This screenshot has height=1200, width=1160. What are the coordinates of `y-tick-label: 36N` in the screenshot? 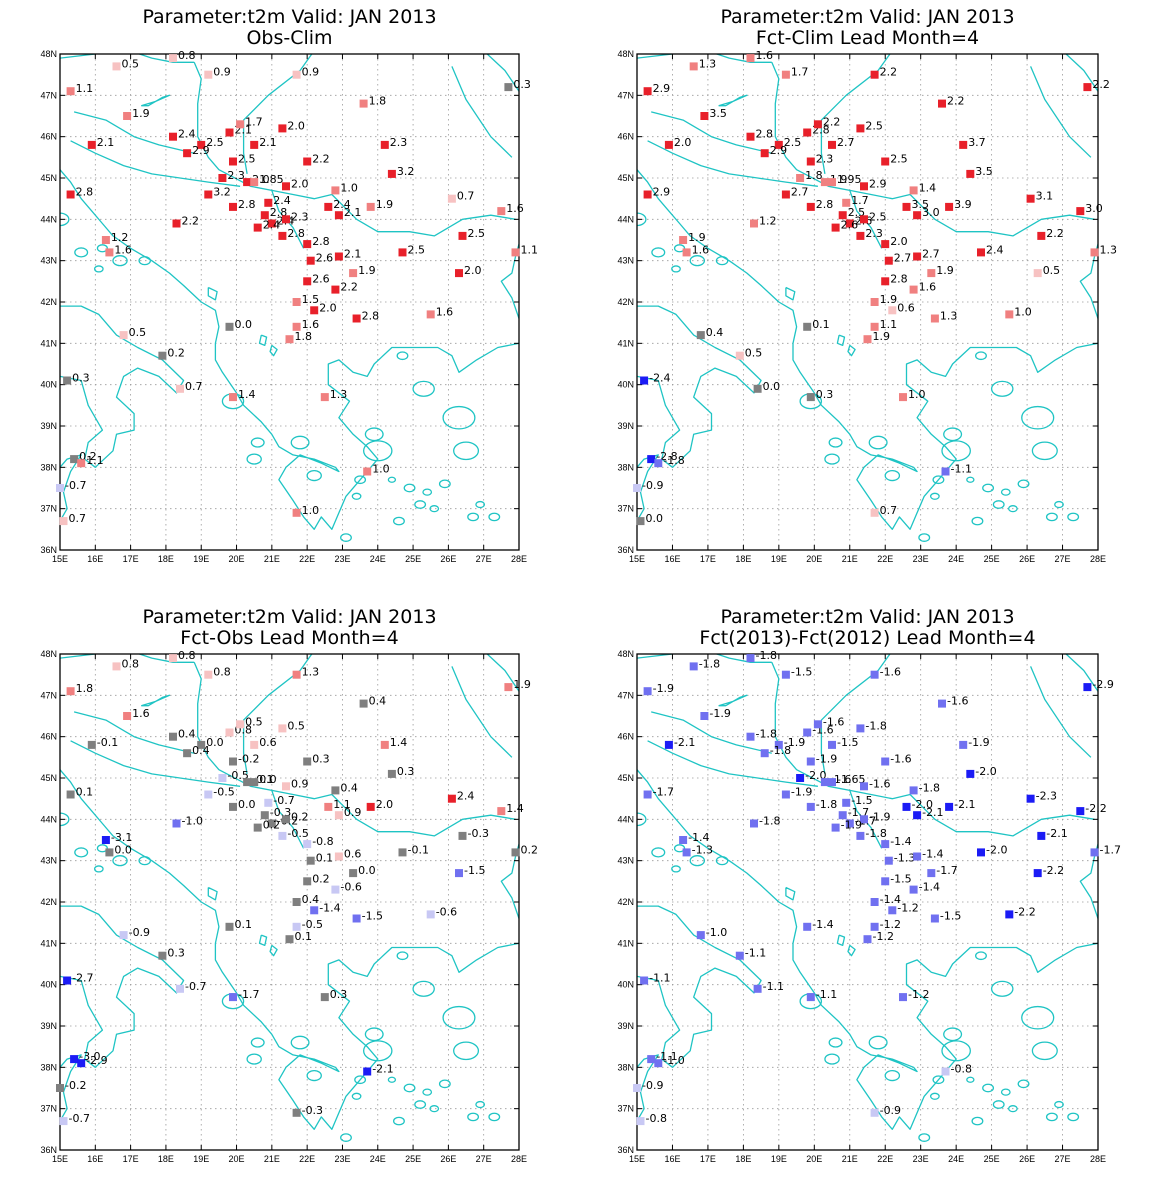 It's located at (48, 550).